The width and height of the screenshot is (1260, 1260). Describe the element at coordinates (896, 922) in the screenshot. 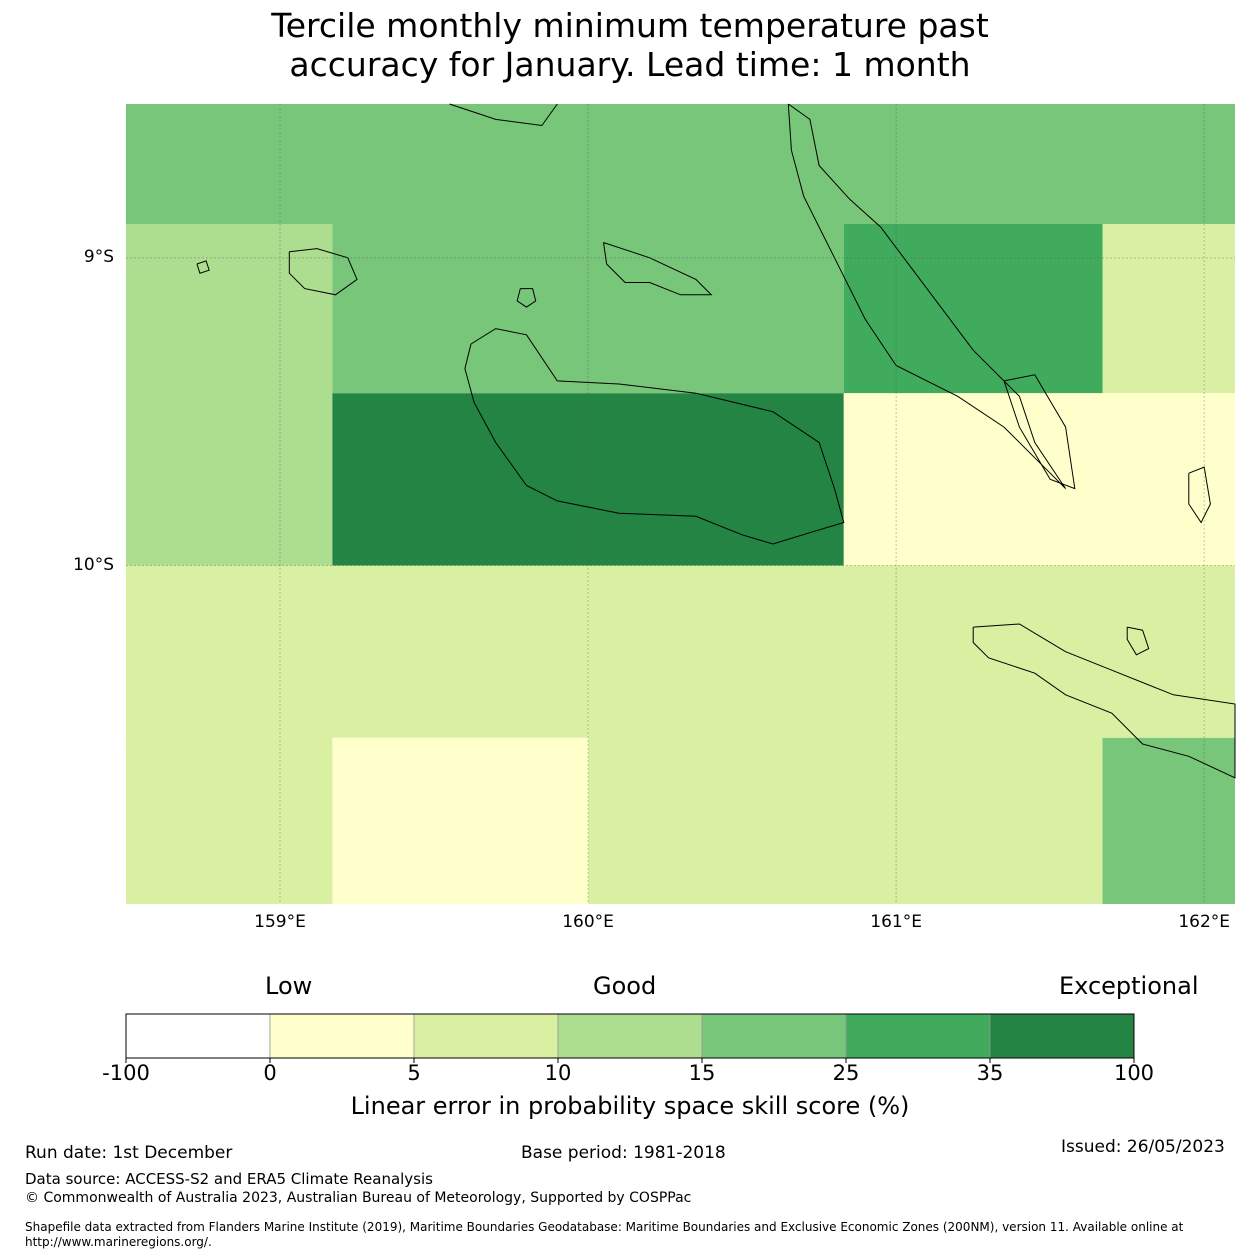

I see `lon-label: 161°E` at that location.